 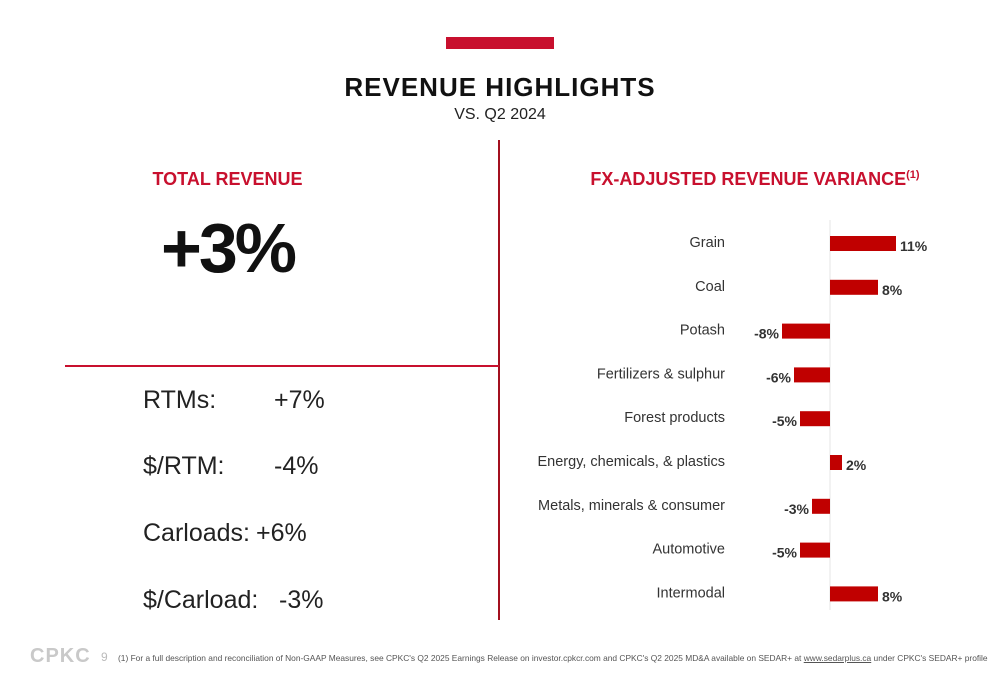 What do you see at coordinates (632, 462) in the screenshot?
I see `category-label: Energy, chemicals, & plastics` at bounding box center [632, 462].